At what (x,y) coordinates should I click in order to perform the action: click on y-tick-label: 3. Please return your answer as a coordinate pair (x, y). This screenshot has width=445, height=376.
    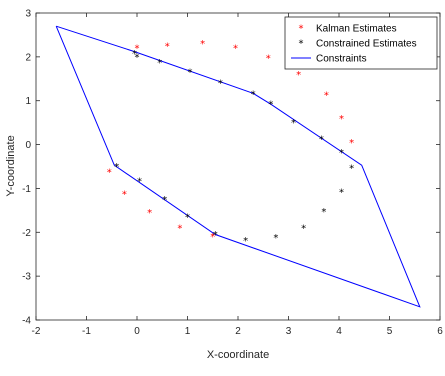
    Looking at the image, I should click on (28, 14).